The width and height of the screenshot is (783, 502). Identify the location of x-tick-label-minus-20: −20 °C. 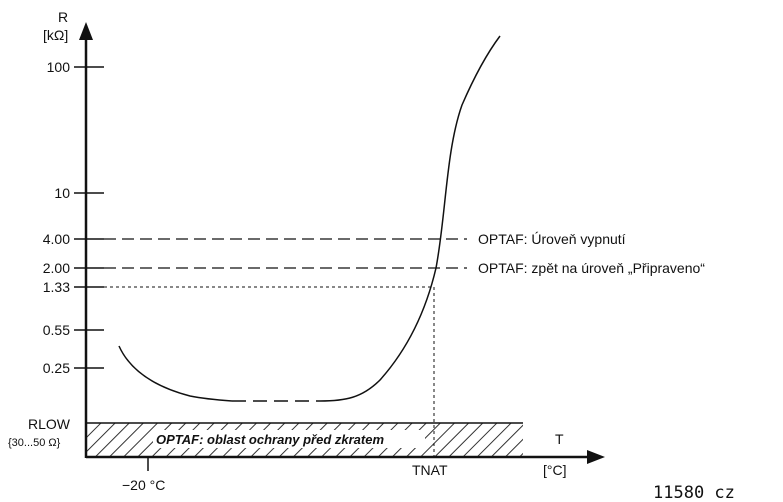
(143, 485).